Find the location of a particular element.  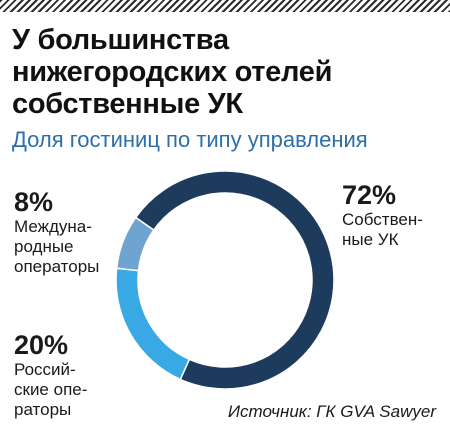

slice-label-own-management: 72% Собствен- ные УК is located at coordinates (382, 215).